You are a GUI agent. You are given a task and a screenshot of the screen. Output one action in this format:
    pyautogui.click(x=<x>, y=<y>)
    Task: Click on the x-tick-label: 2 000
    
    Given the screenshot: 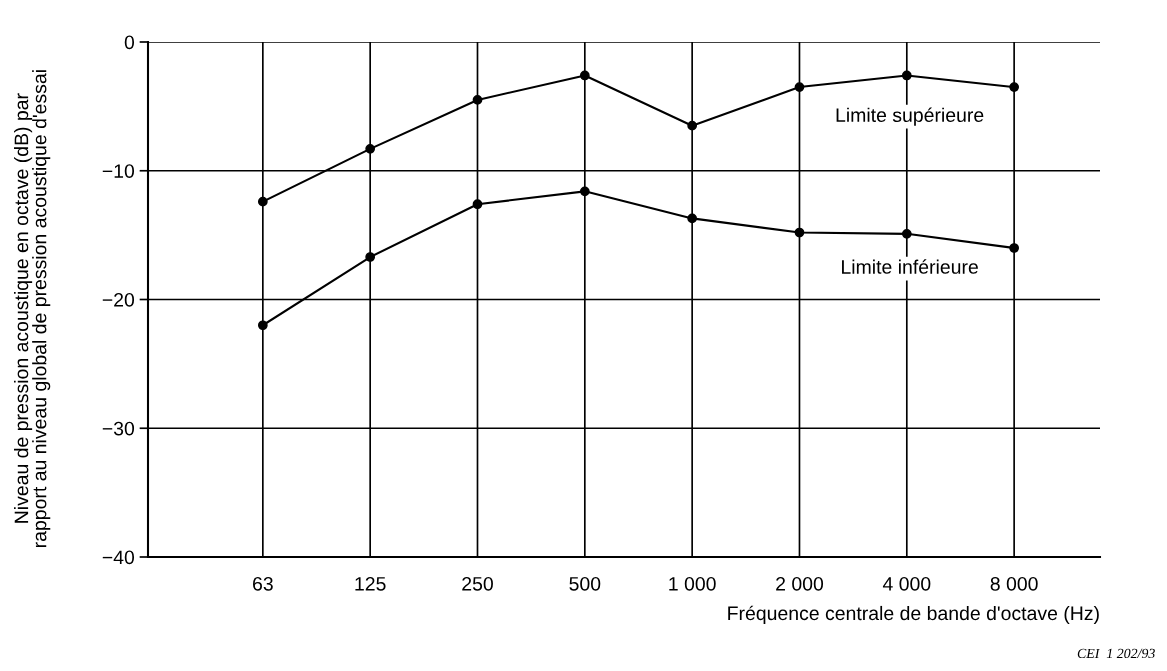 What is the action you would take?
    pyautogui.click(x=800, y=583)
    